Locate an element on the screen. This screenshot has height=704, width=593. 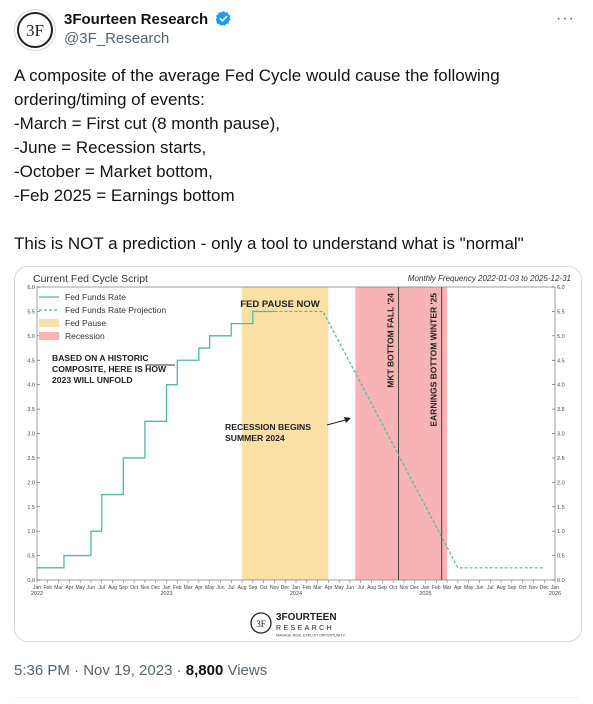
tweet-timestamp: 5:36 PM · Nov 19, 2023 · is located at coordinates (100, 670).